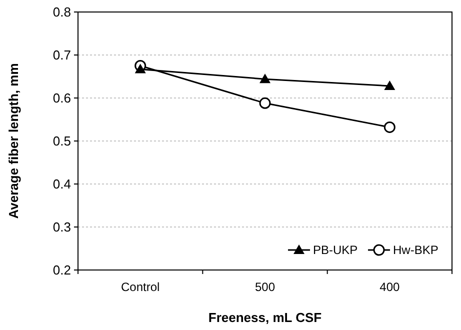  What do you see at coordinates (61, 184) in the screenshot?
I see `y-tick-label: 0.4` at bounding box center [61, 184].